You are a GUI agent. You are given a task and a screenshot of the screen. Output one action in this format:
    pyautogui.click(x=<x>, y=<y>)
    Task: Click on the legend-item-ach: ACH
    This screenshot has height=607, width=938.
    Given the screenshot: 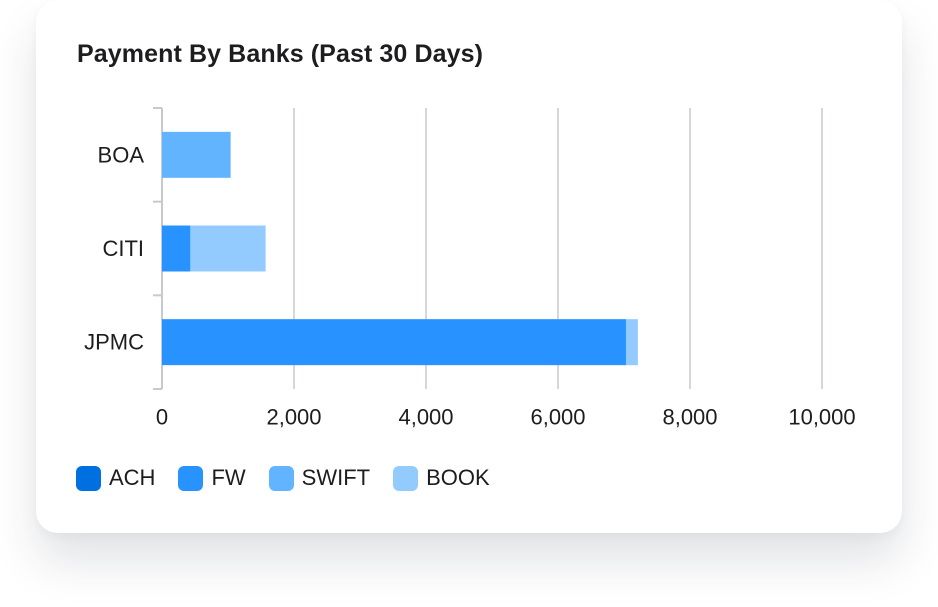 What is the action you would take?
    pyautogui.click(x=115, y=478)
    